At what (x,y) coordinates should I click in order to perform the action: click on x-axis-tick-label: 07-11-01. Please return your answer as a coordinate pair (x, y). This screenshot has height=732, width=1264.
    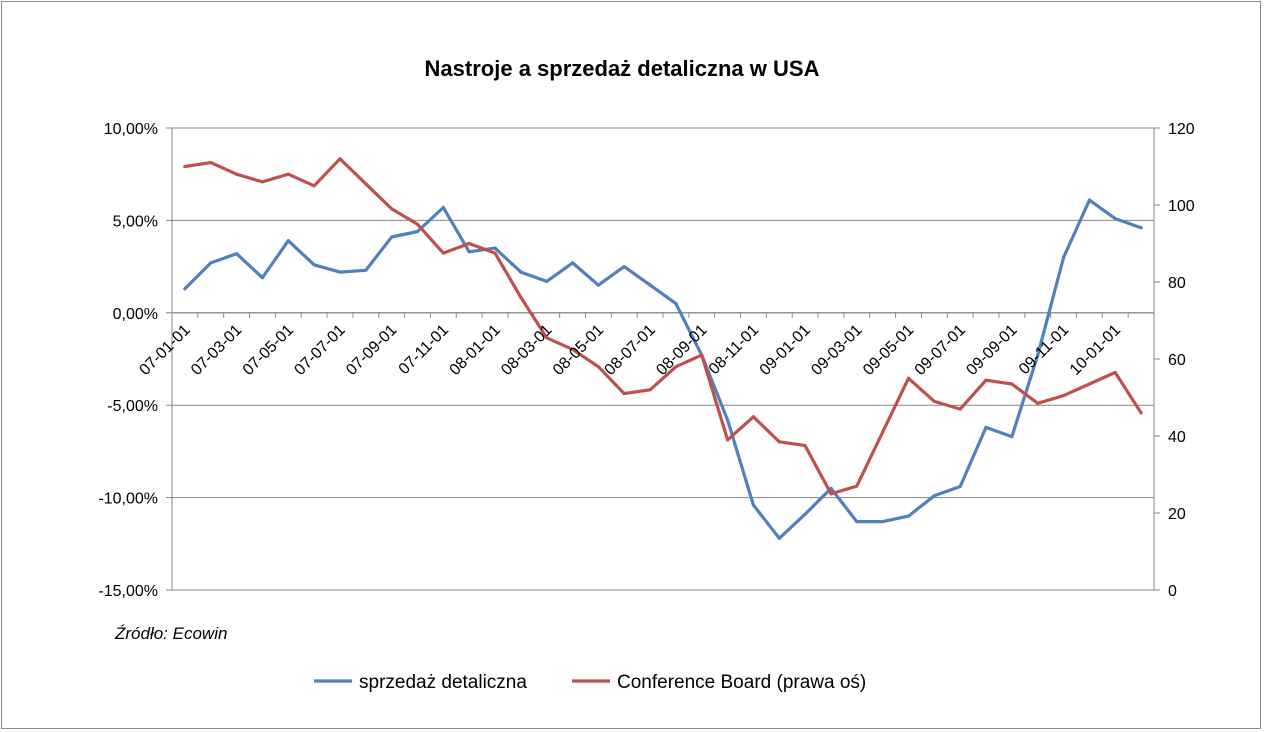
    Looking at the image, I should click on (424, 350).